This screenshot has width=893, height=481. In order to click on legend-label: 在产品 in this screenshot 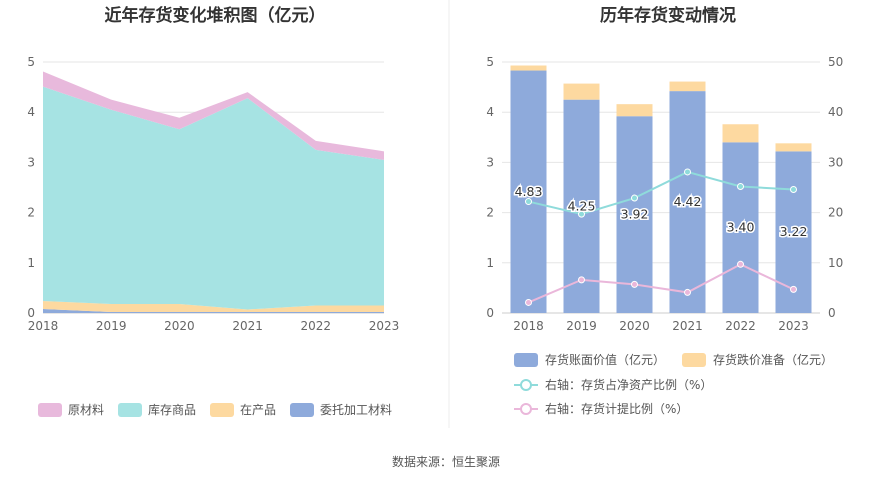, I will do `click(258, 410)`.